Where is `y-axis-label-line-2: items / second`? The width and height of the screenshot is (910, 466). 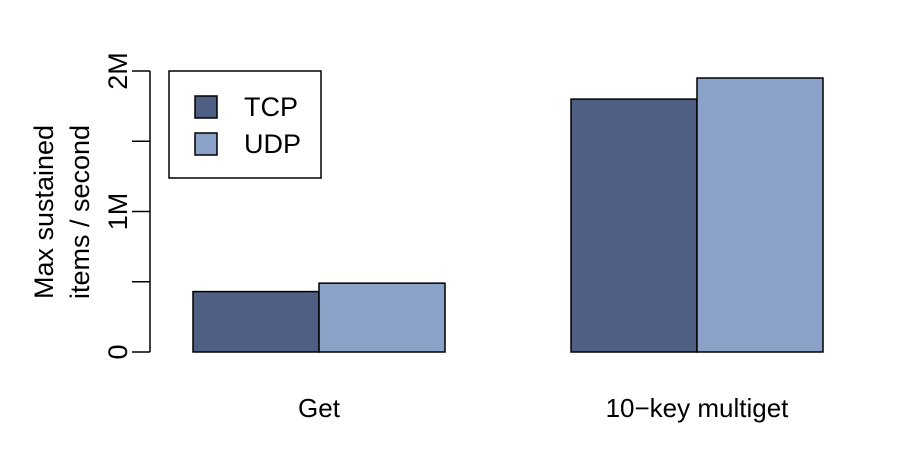 y-axis-label-line-2: items / second is located at coordinates (80, 212).